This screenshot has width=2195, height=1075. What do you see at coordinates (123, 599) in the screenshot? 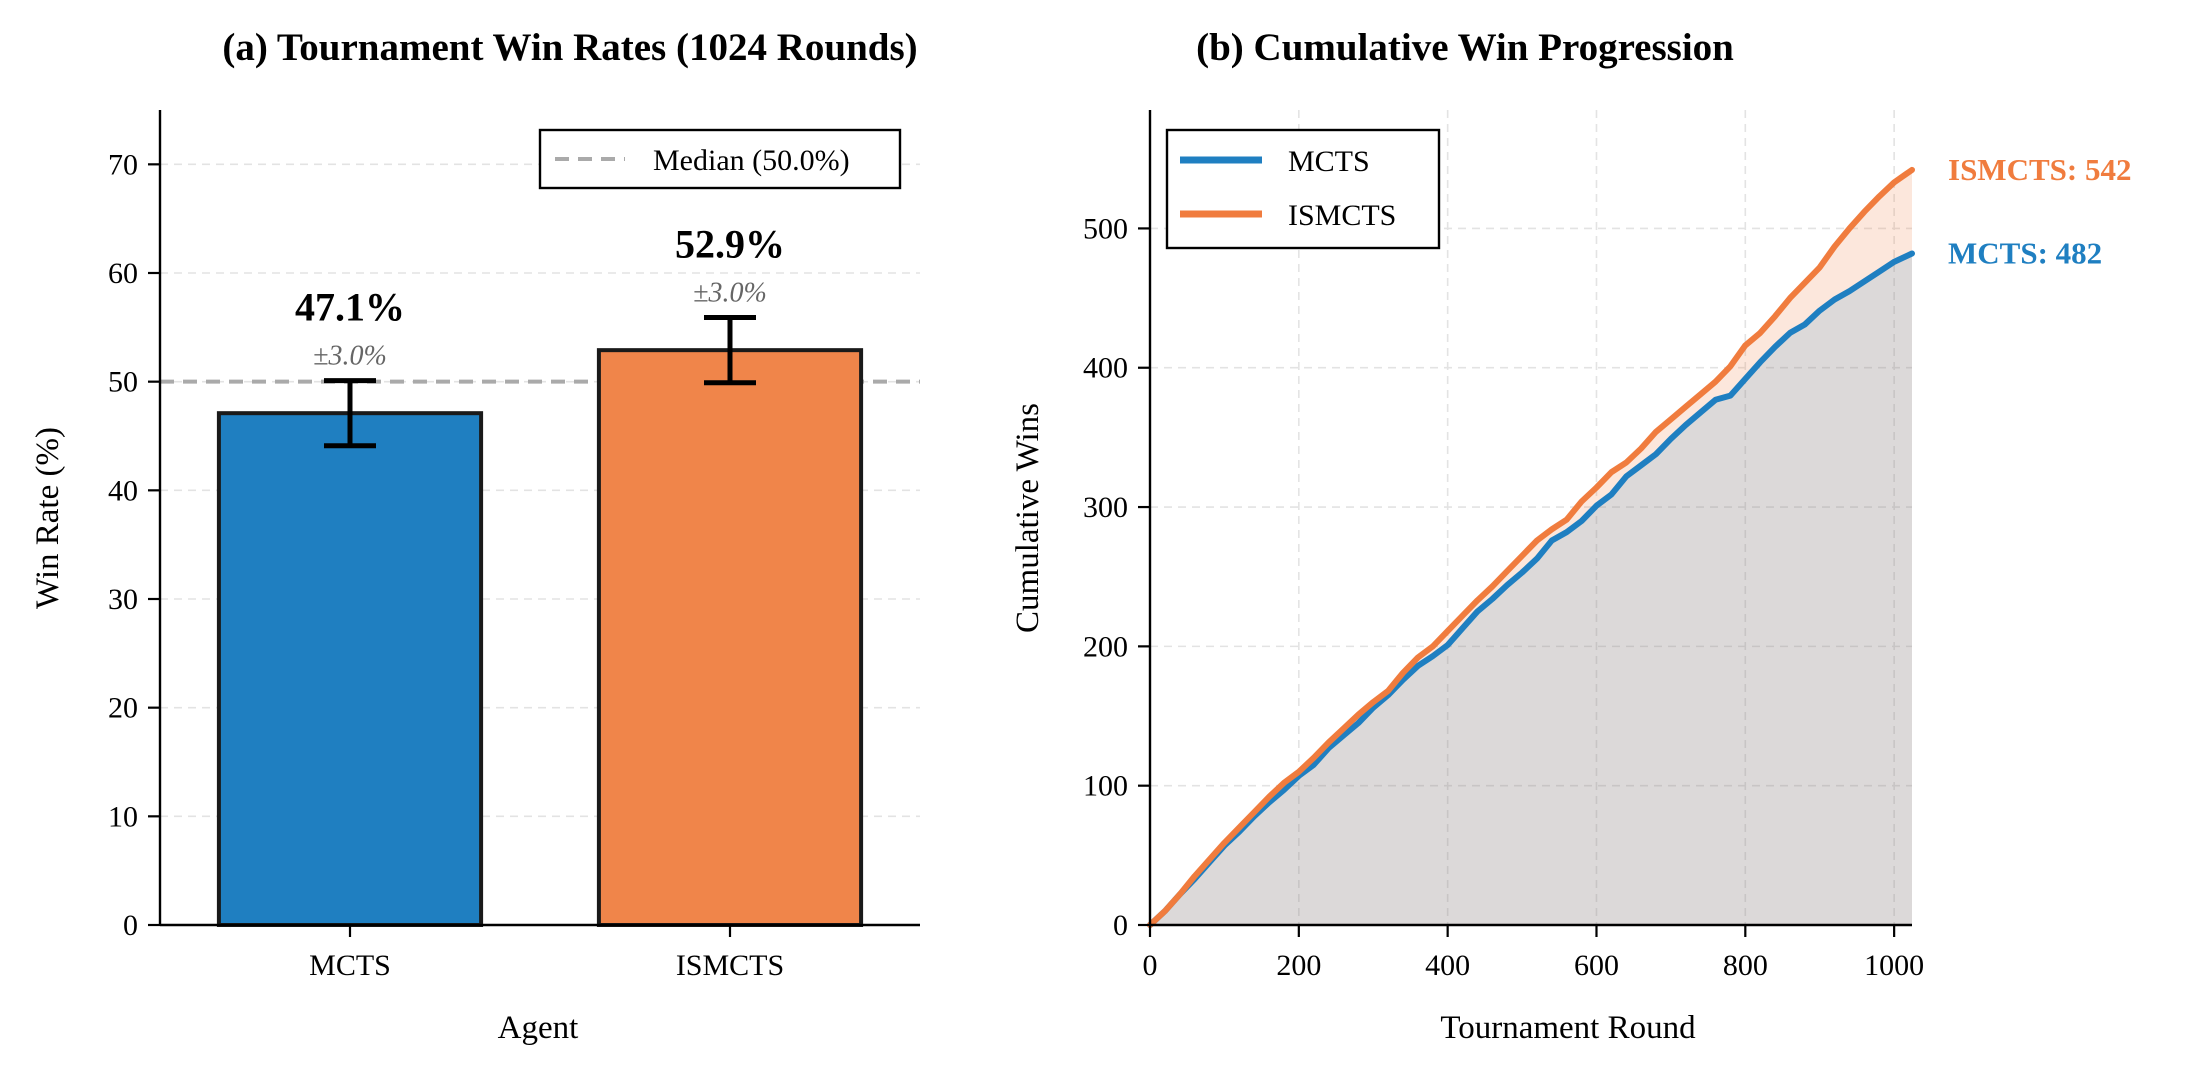
I see `panel-a-y-tick-label-30: 30` at bounding box center [123, 599].